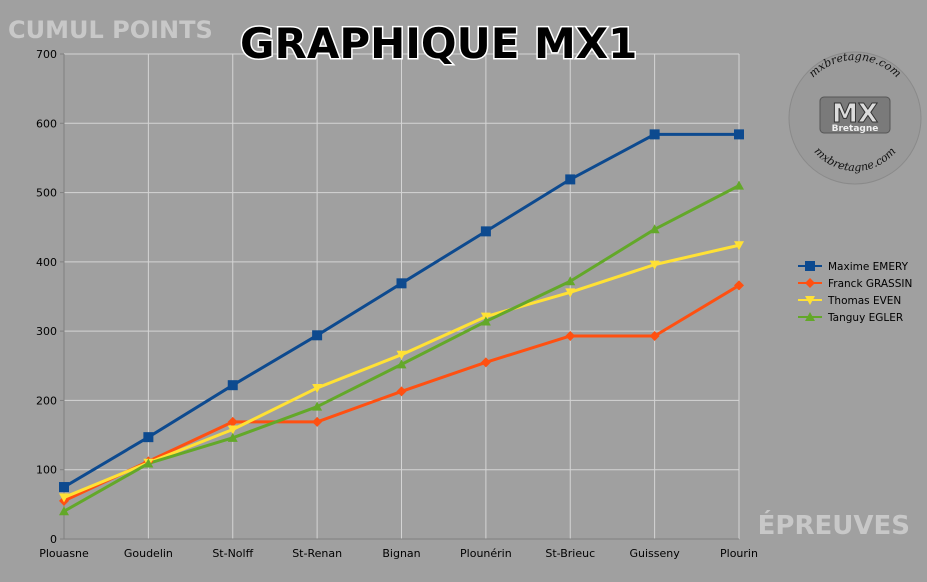 This screenshot has height=582, width=927. I want to click on y-tick-label: 400, so click(46, 262).